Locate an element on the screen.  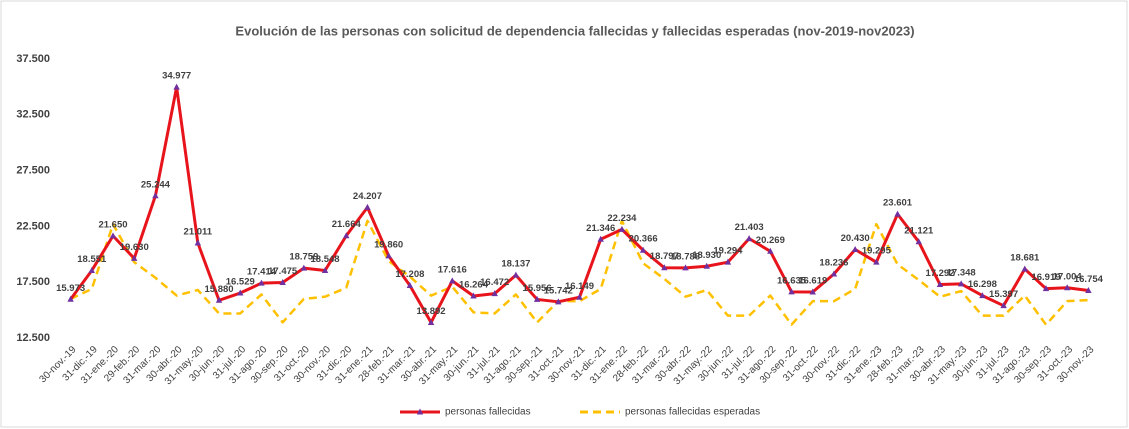
data-label: 21.650 is located at coordinates (112, 224).